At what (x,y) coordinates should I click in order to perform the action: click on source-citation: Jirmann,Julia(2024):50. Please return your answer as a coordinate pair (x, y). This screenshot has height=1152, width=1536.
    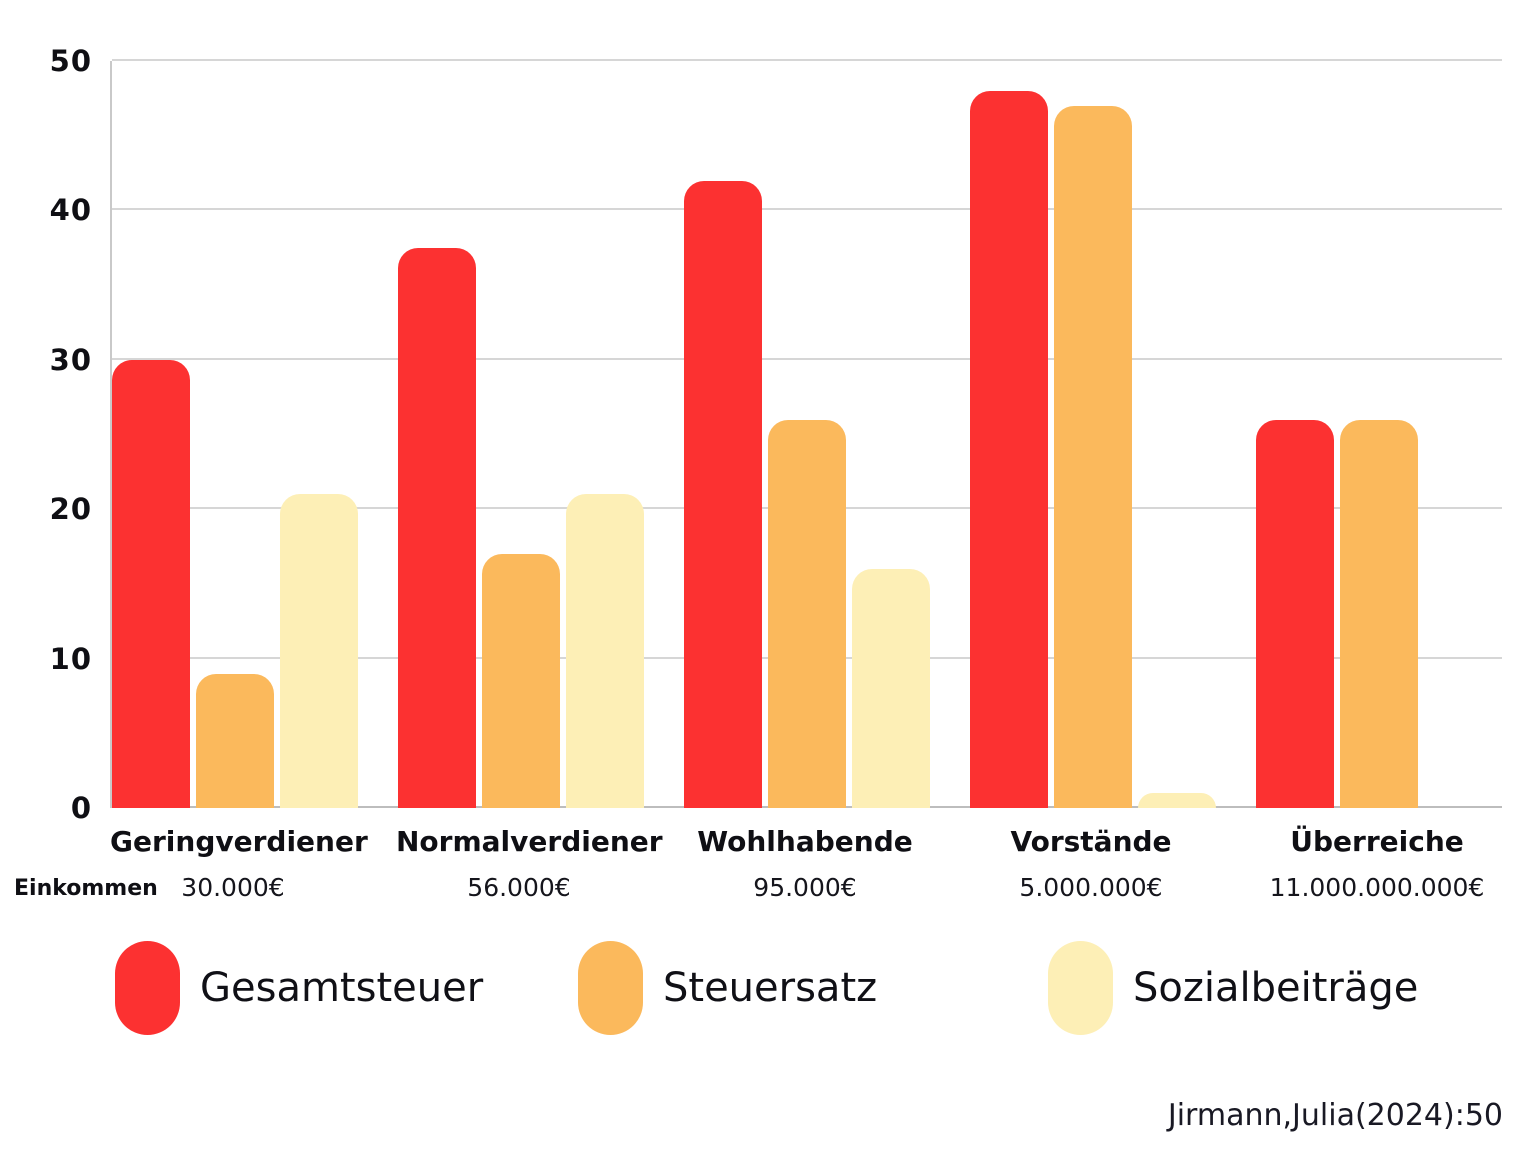
    Looking at the image, I should click on (1335, 1115).